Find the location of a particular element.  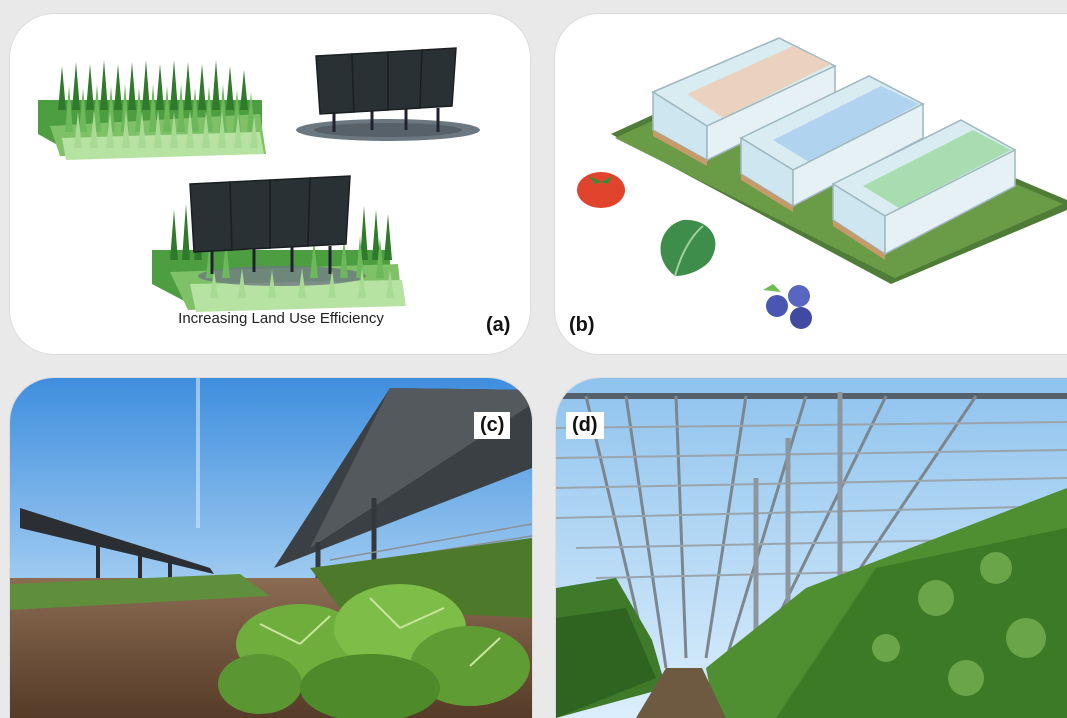

panel-a-caption: Increasing Land Use Efficiency is located at coordinates (281, 318).